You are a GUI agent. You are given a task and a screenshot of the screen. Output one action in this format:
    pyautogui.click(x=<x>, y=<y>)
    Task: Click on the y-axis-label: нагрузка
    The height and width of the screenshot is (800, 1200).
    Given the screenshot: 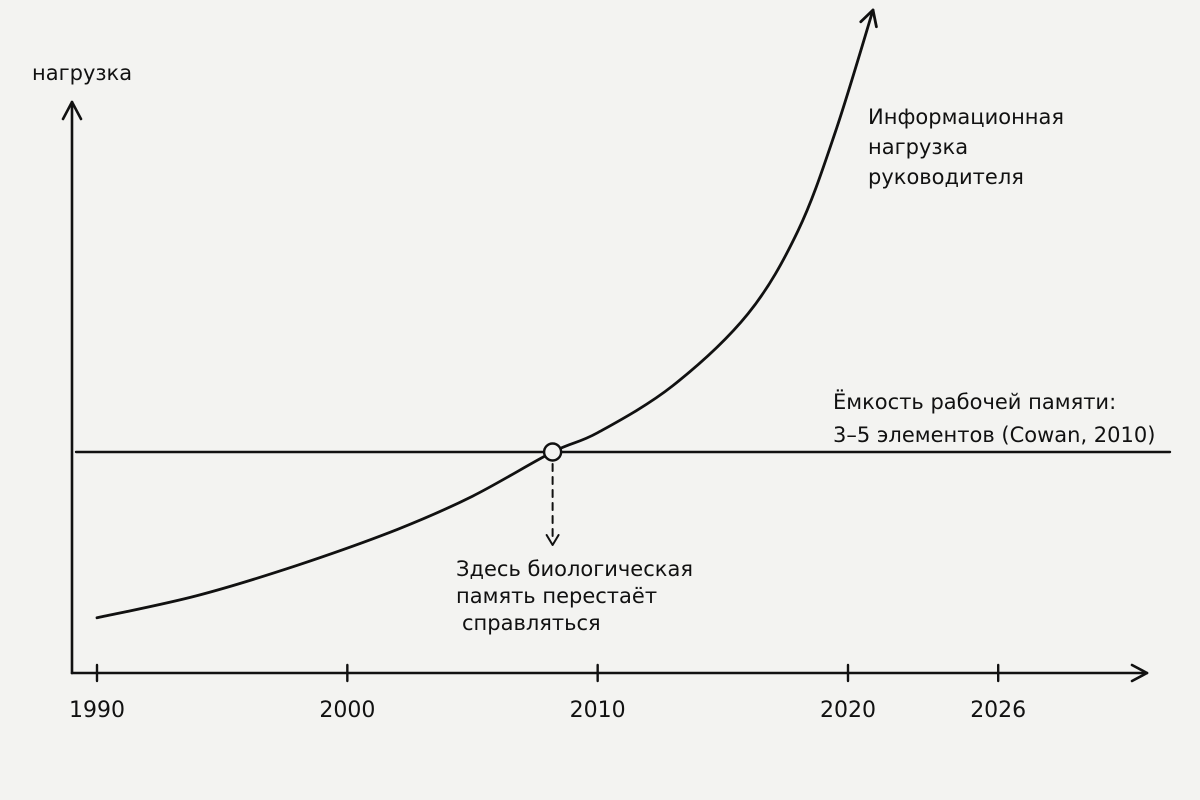 What is the action you would take?
    pyautogui.click(x=82, y=73)
    